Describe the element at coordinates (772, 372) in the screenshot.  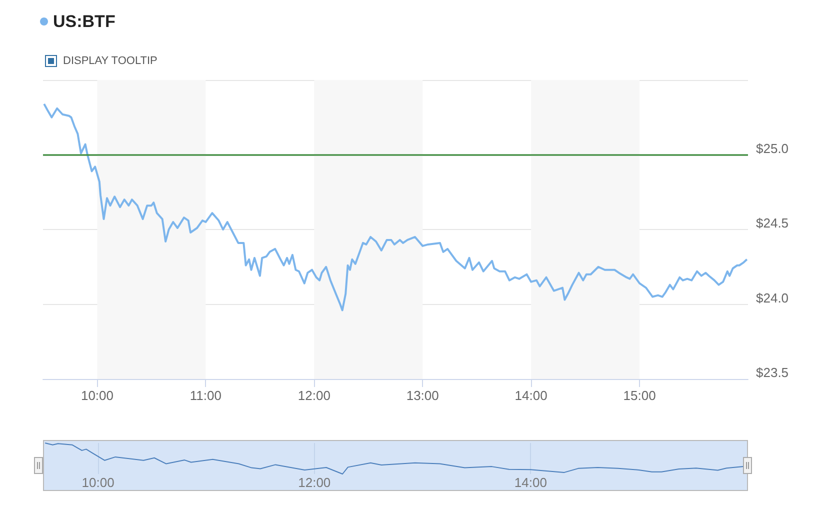
I see `y-tick-label: $23.5` at that location.